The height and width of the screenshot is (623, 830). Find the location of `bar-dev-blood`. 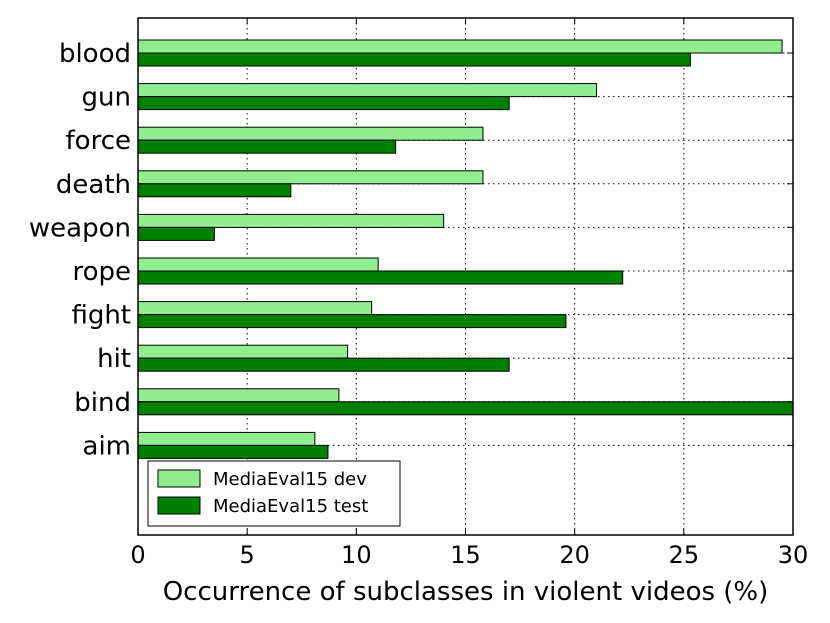

bar-dev-blood is located at coordinates (460, 46).